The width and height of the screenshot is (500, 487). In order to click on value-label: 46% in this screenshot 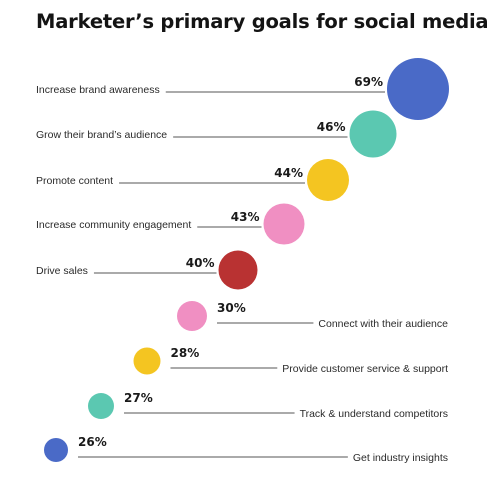, I will do `click(331, 127)`.